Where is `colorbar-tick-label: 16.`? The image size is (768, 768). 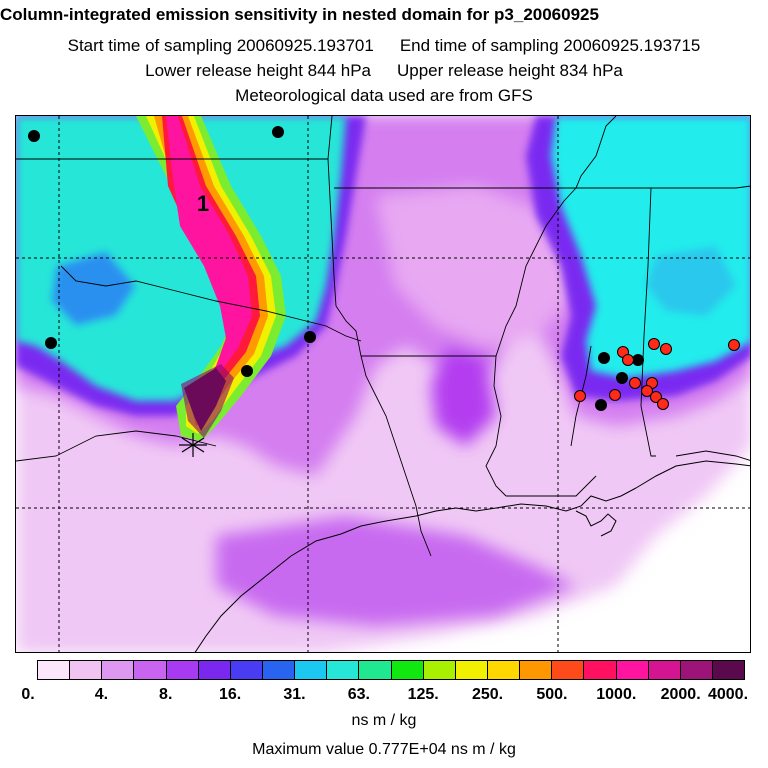
colorbar-tick-label: 16. is located at coordinates (230, 694).